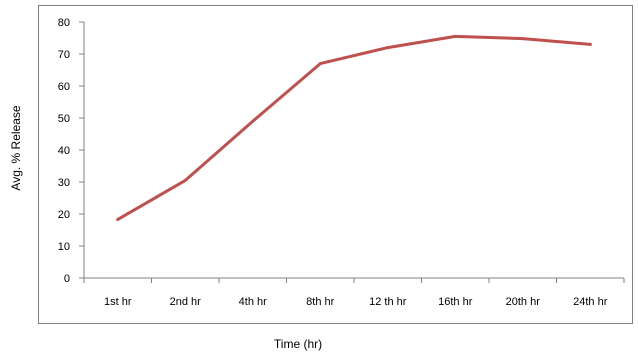 The height and width of the screenshot is (354, 638). What do you see at coordinates (590, 302) in the screenshot?
I see `x-tick-label: 24th hr` at bounding box center [590, 302].